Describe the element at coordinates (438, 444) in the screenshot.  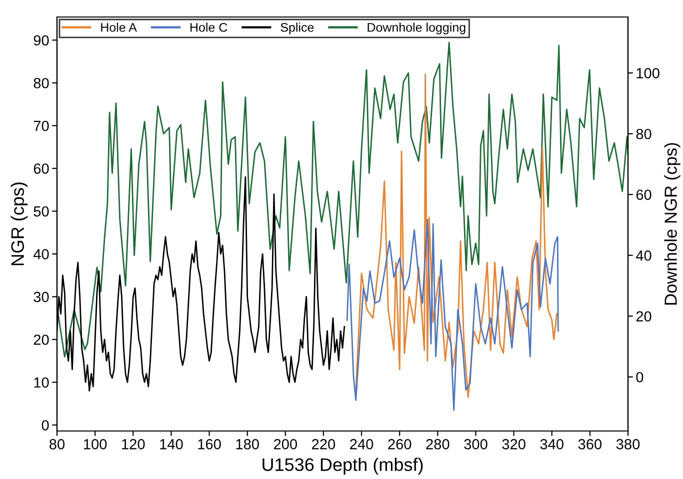
I see `x-tick-label: 280` at that location.